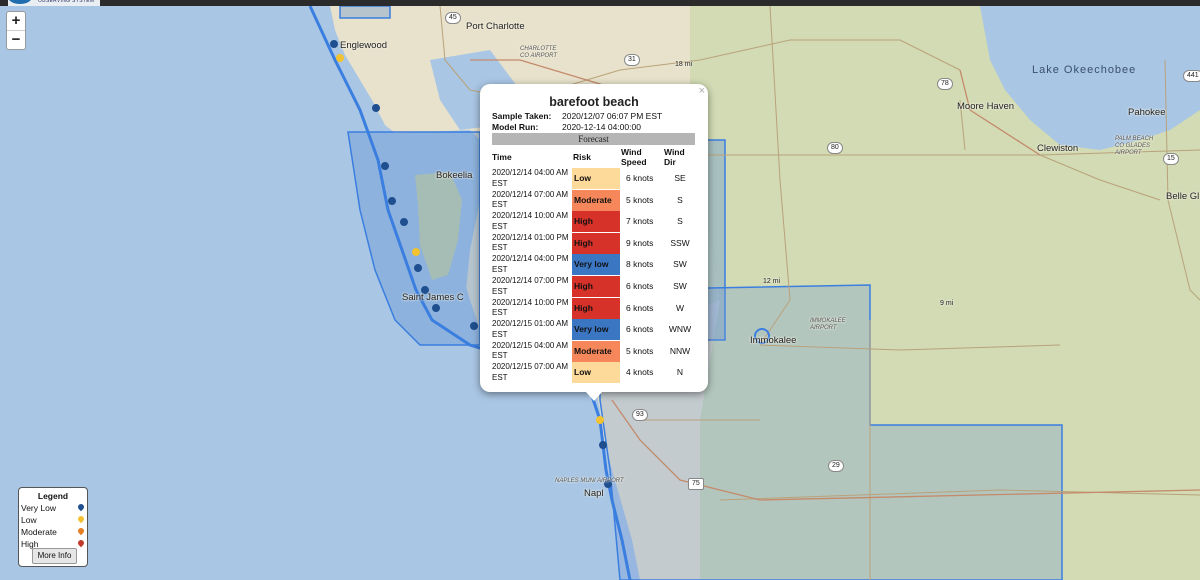 This screenshot has height=580, width=1200. I want to click on label-charlotte-airport: CHARLOTTE CO AIRPORT, so click(539, 52).